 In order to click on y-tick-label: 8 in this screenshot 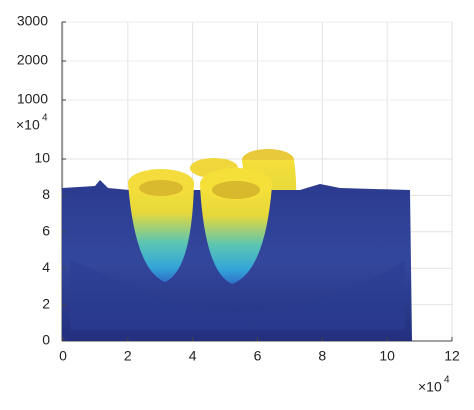, I will do `click(46, 194)`.